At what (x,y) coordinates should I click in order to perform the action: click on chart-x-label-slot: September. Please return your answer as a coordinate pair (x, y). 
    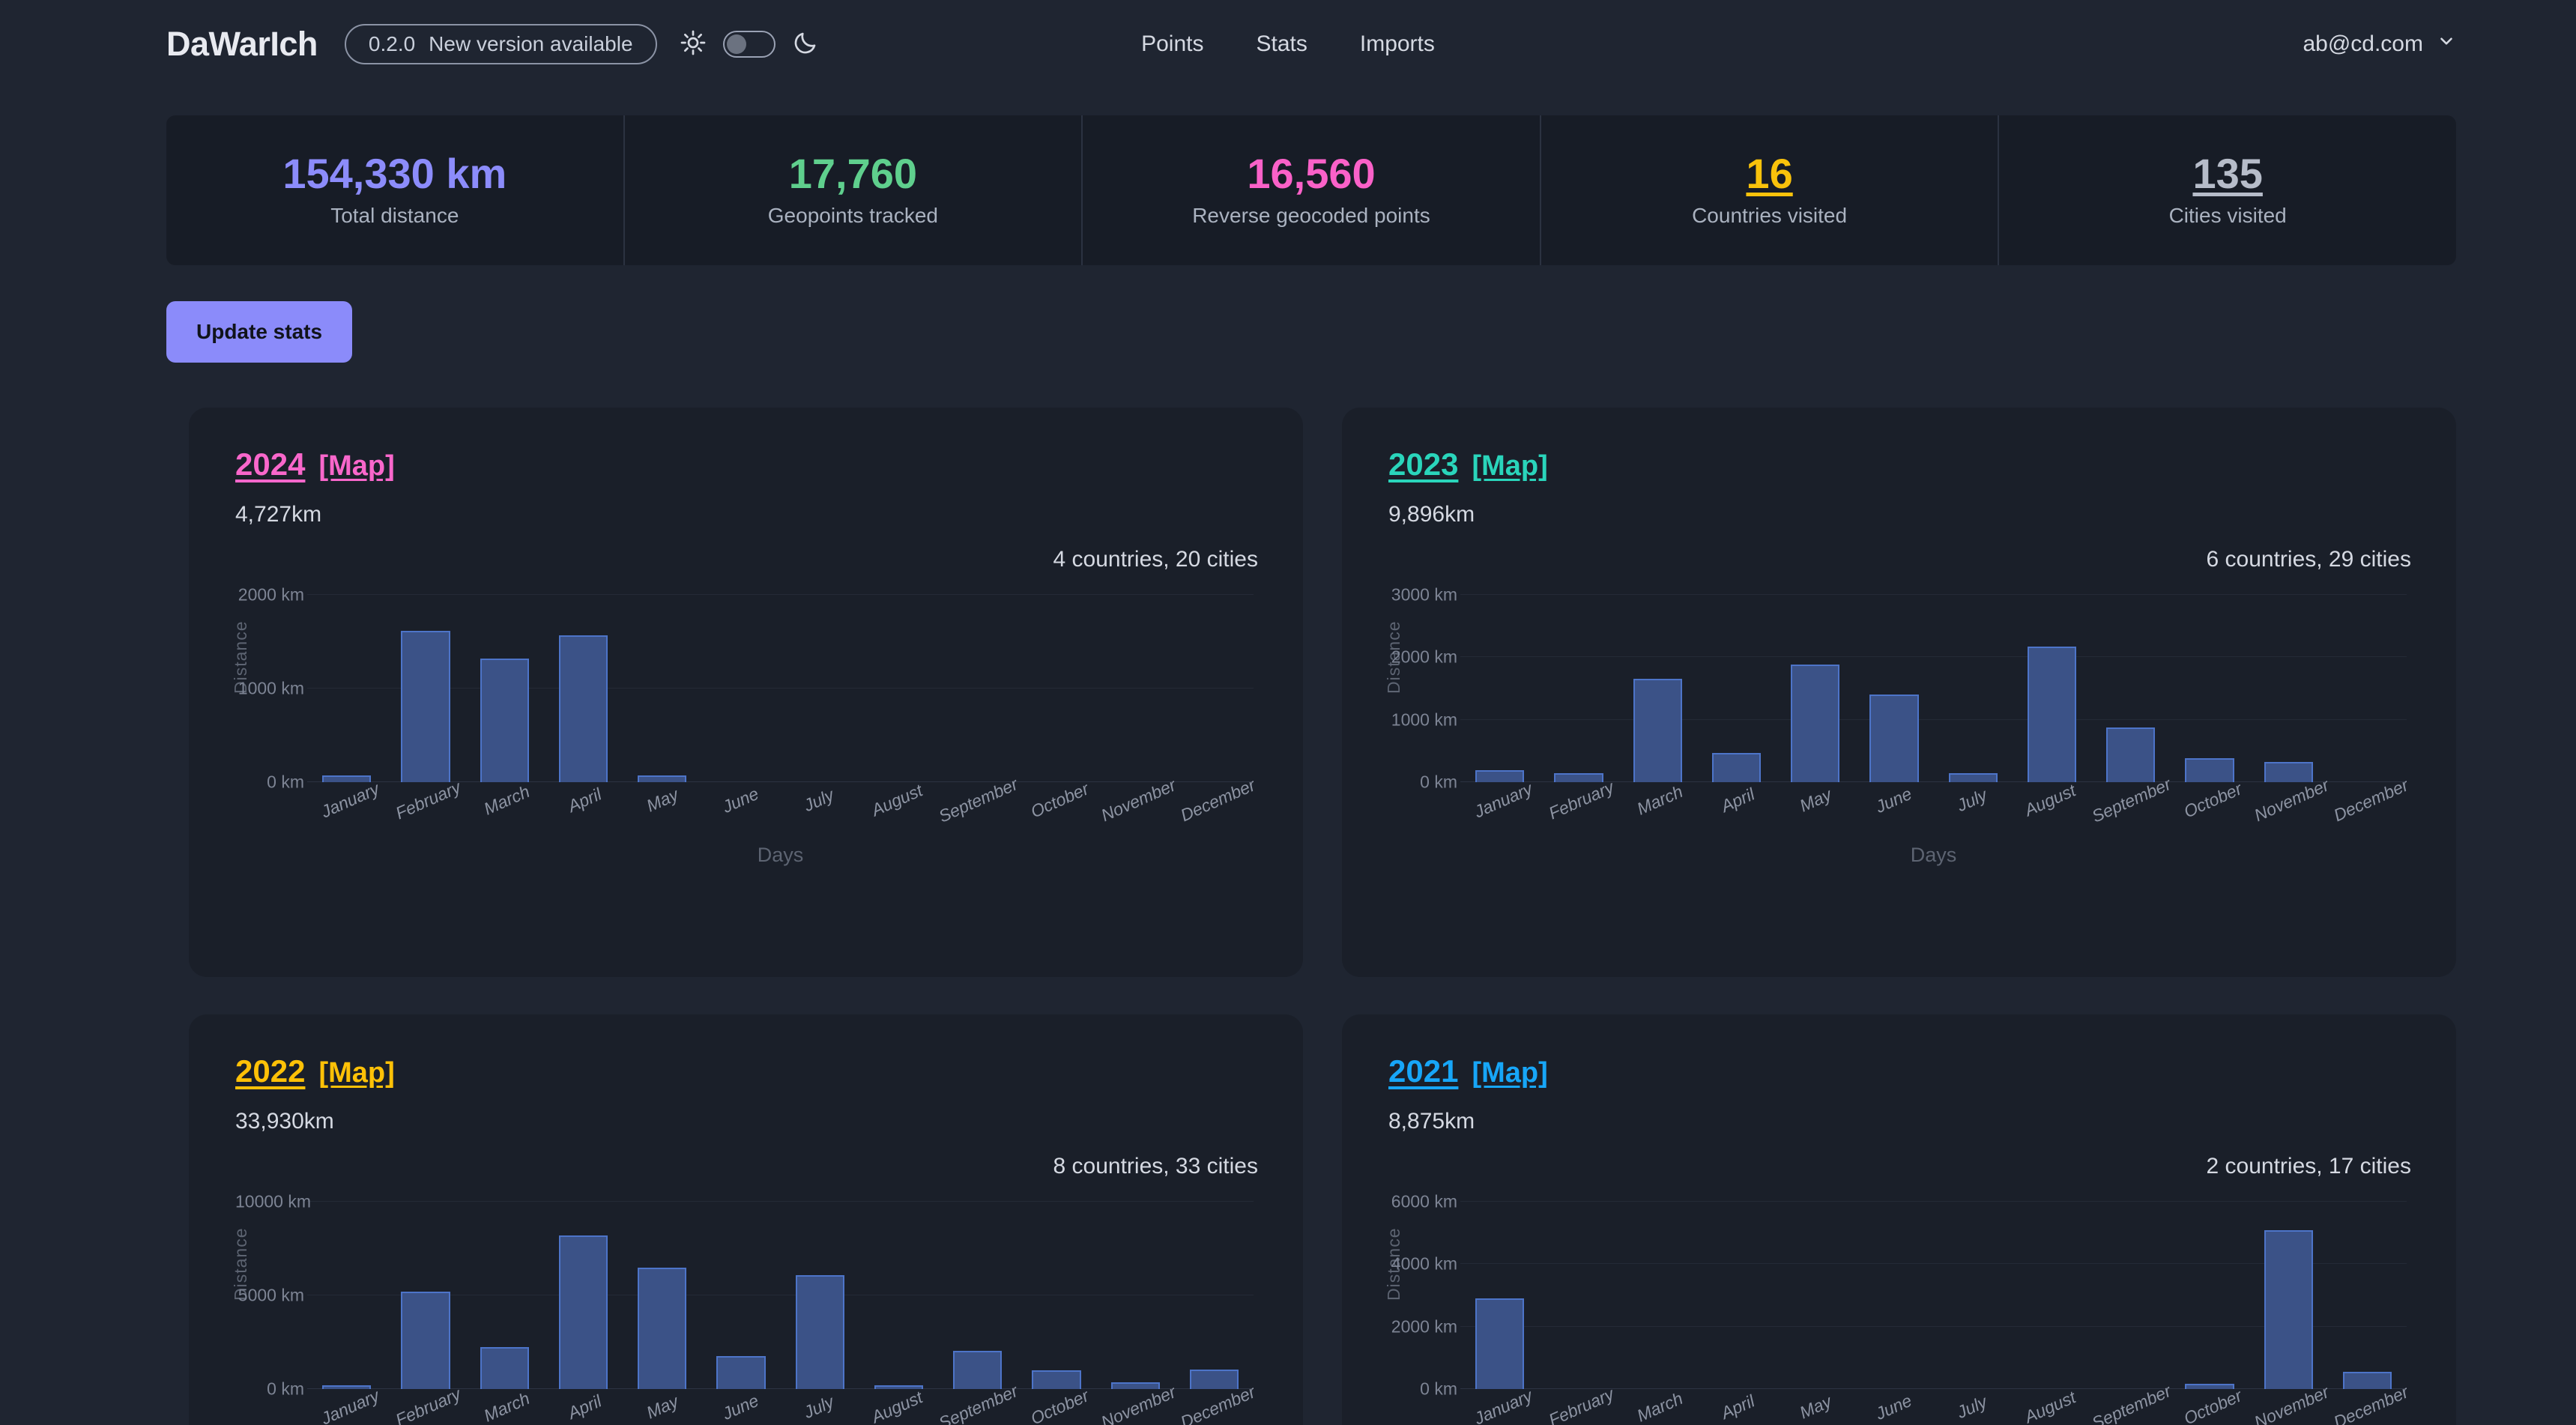
    Looking at the image, I should click on (976, 800).